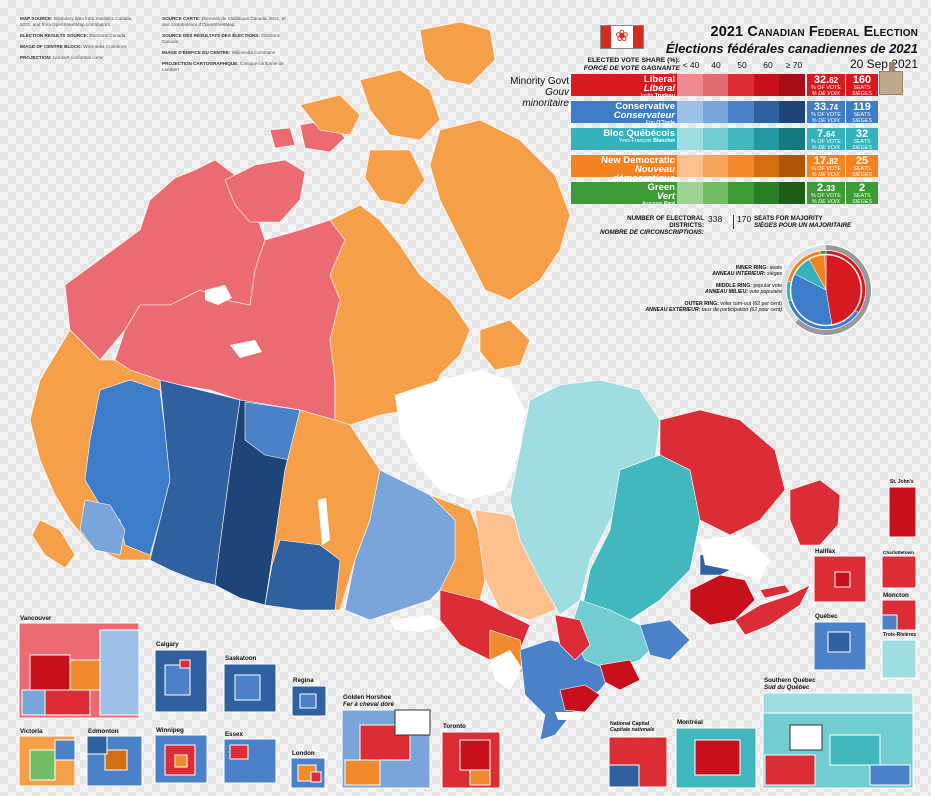  What do you see at coordinates (324, 521) in the screenshot?
I see `lake-winnipeg` at bounding box center [324, 521].